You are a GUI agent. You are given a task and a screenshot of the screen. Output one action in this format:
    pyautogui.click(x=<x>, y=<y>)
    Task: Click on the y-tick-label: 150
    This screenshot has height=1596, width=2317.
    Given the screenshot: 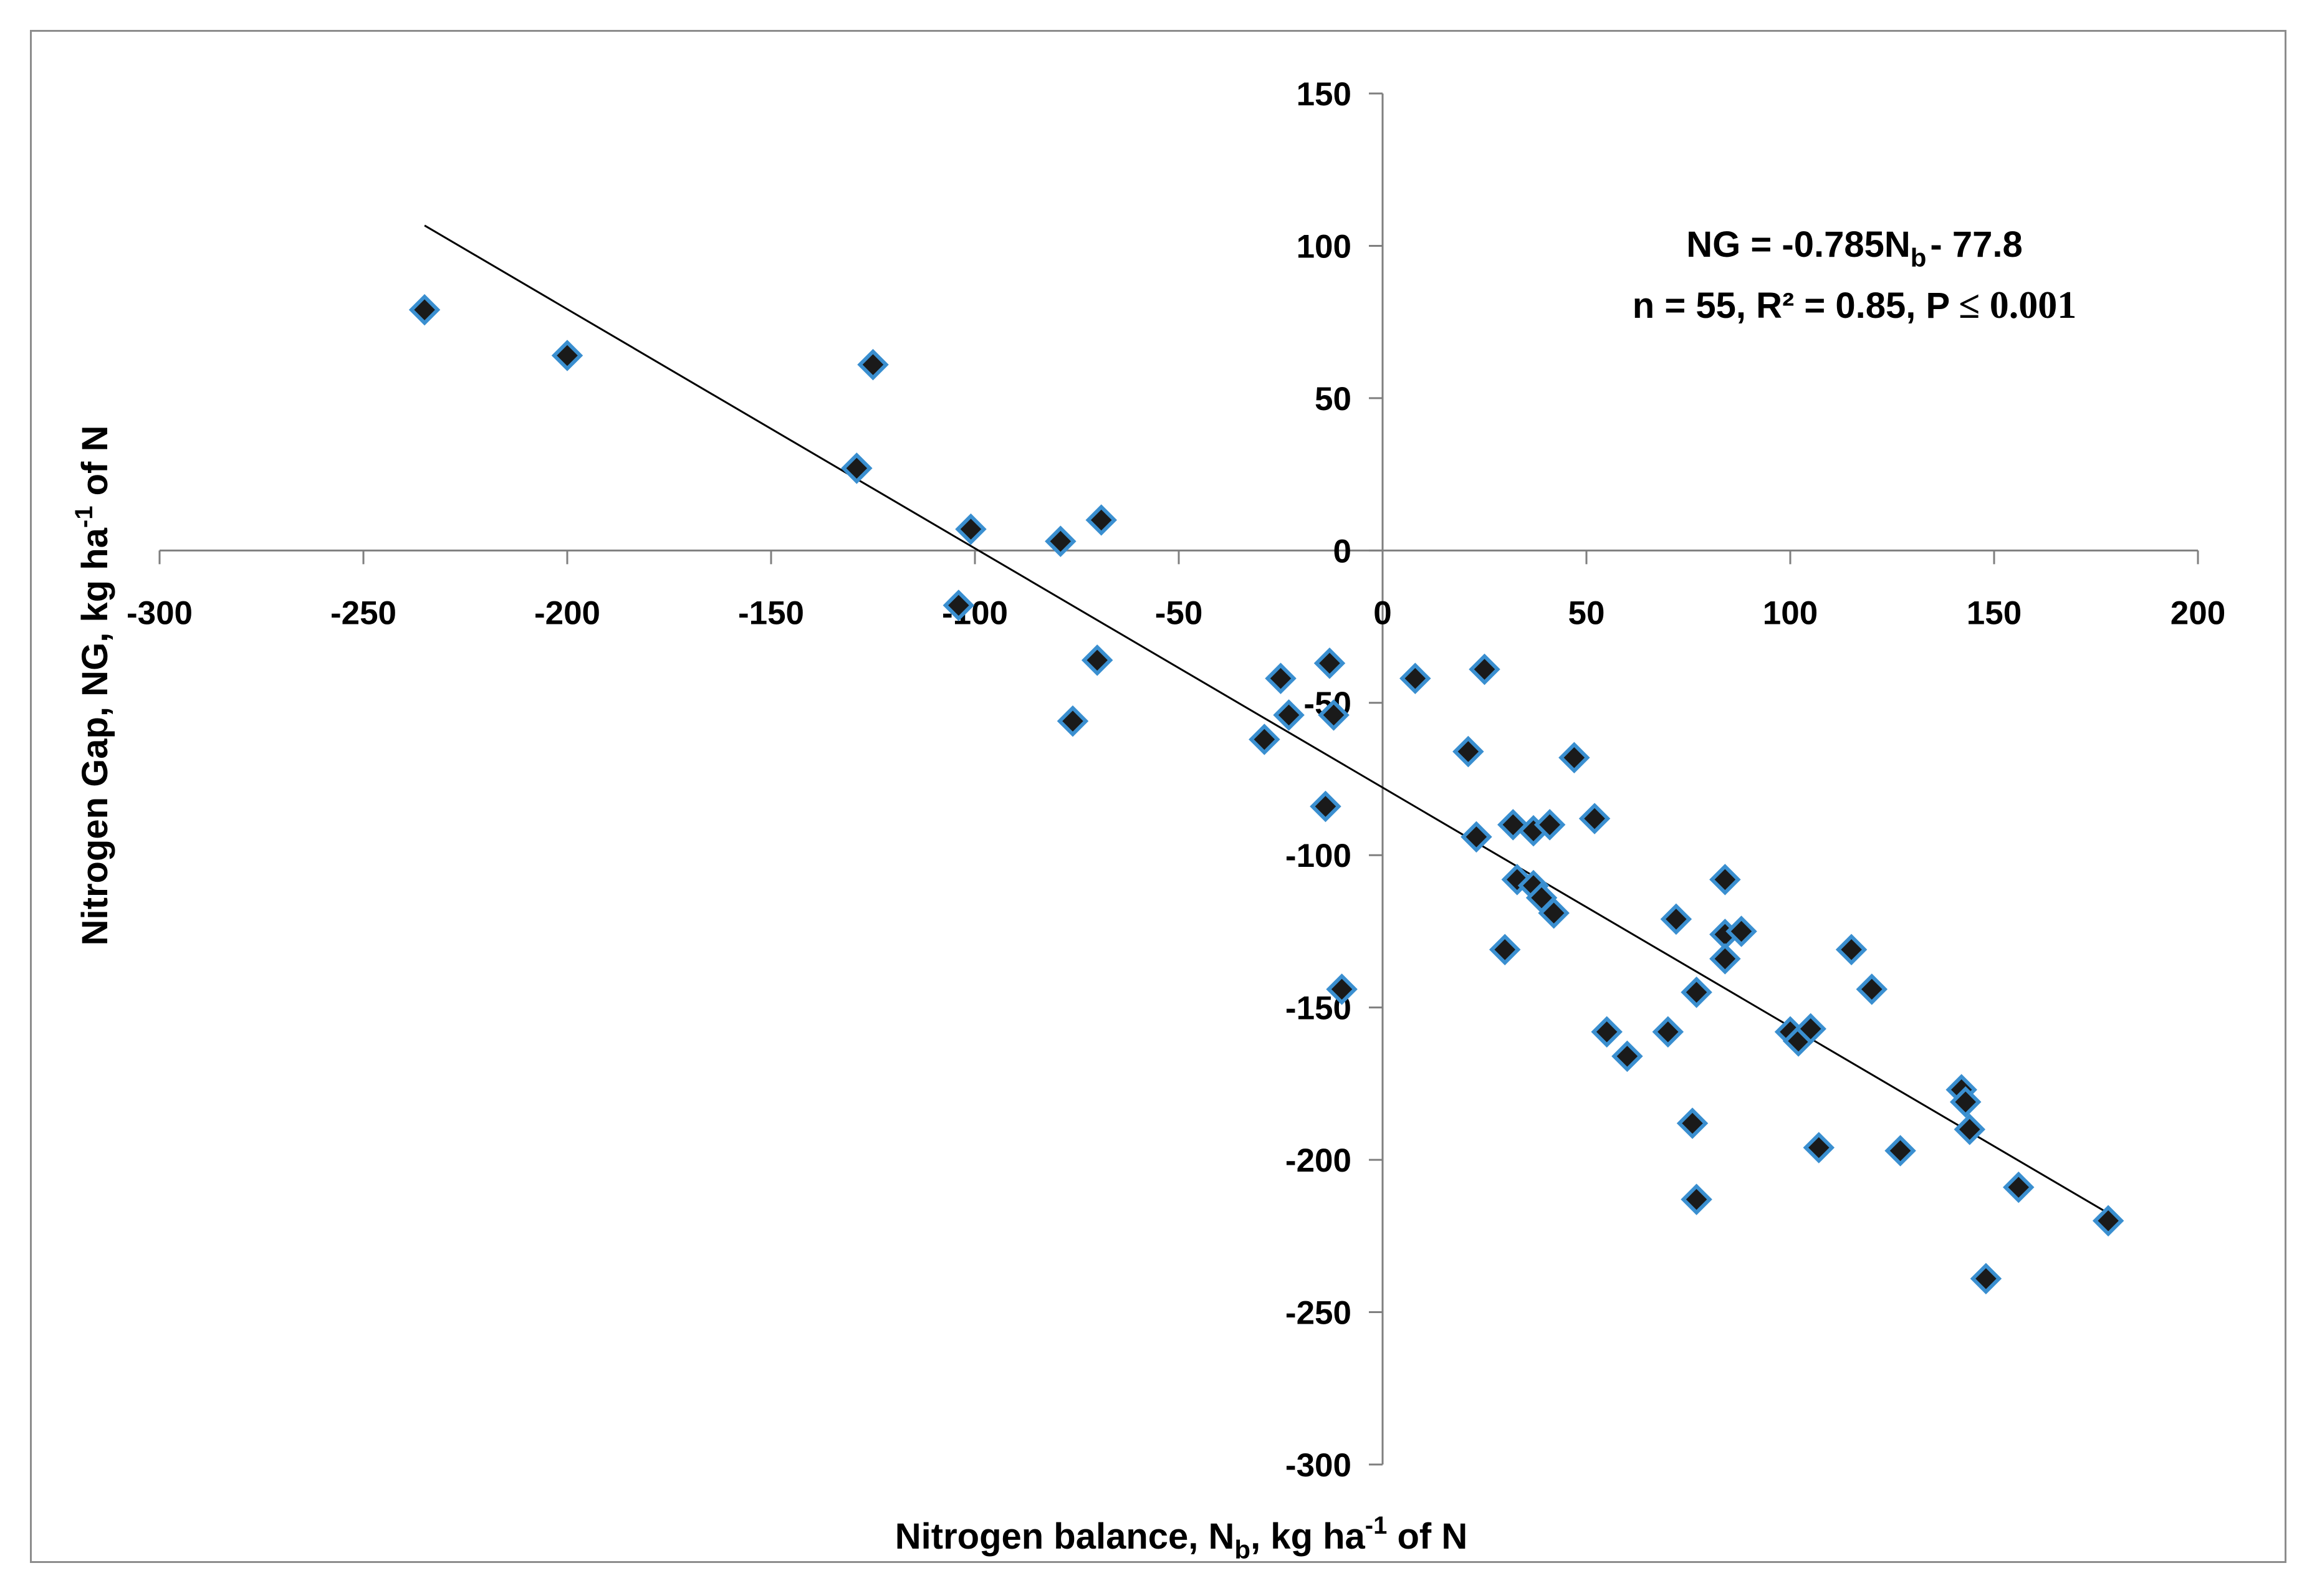 What is the action you would take?
    pyautogui.click(x=1324, y=94)
    